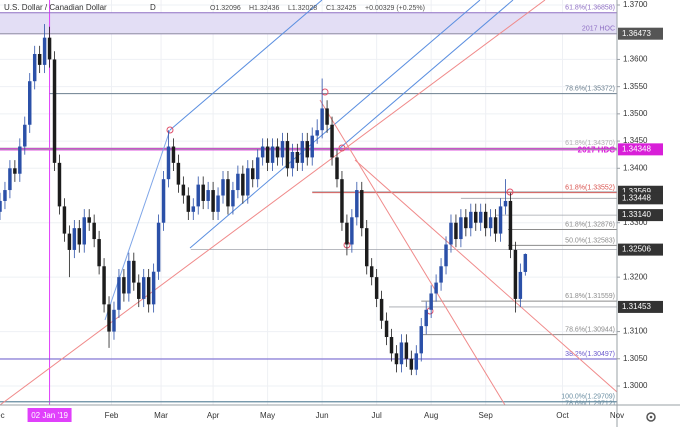 Image resolution: width=680 pixels, height=427 pixels. Describe the element at coordinates (486, 415) in the screenshot. I see `x-tick-label: Sep` at that location.